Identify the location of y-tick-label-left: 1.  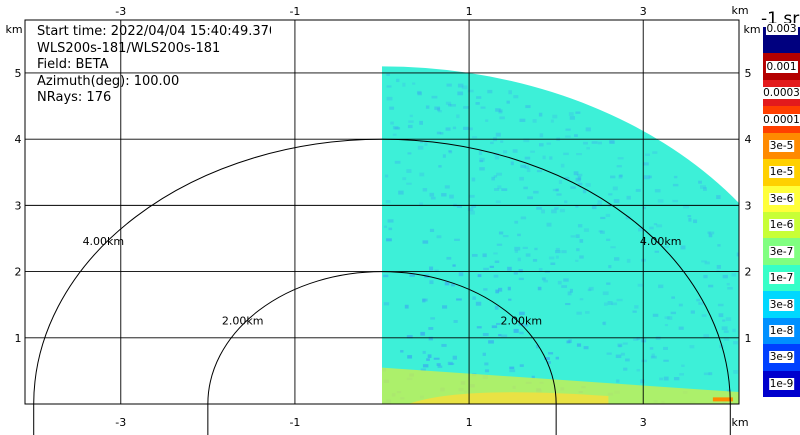
(18, 338).